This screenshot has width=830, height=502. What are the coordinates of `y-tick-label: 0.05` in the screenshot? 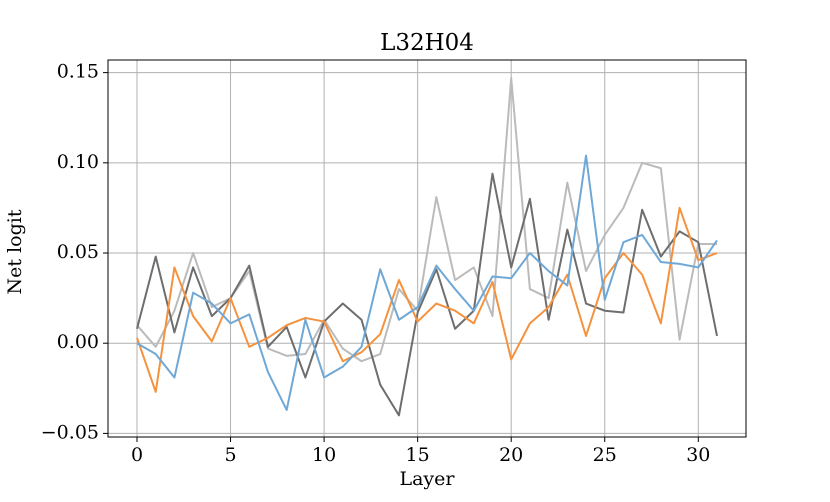 It's located at (78, 252).